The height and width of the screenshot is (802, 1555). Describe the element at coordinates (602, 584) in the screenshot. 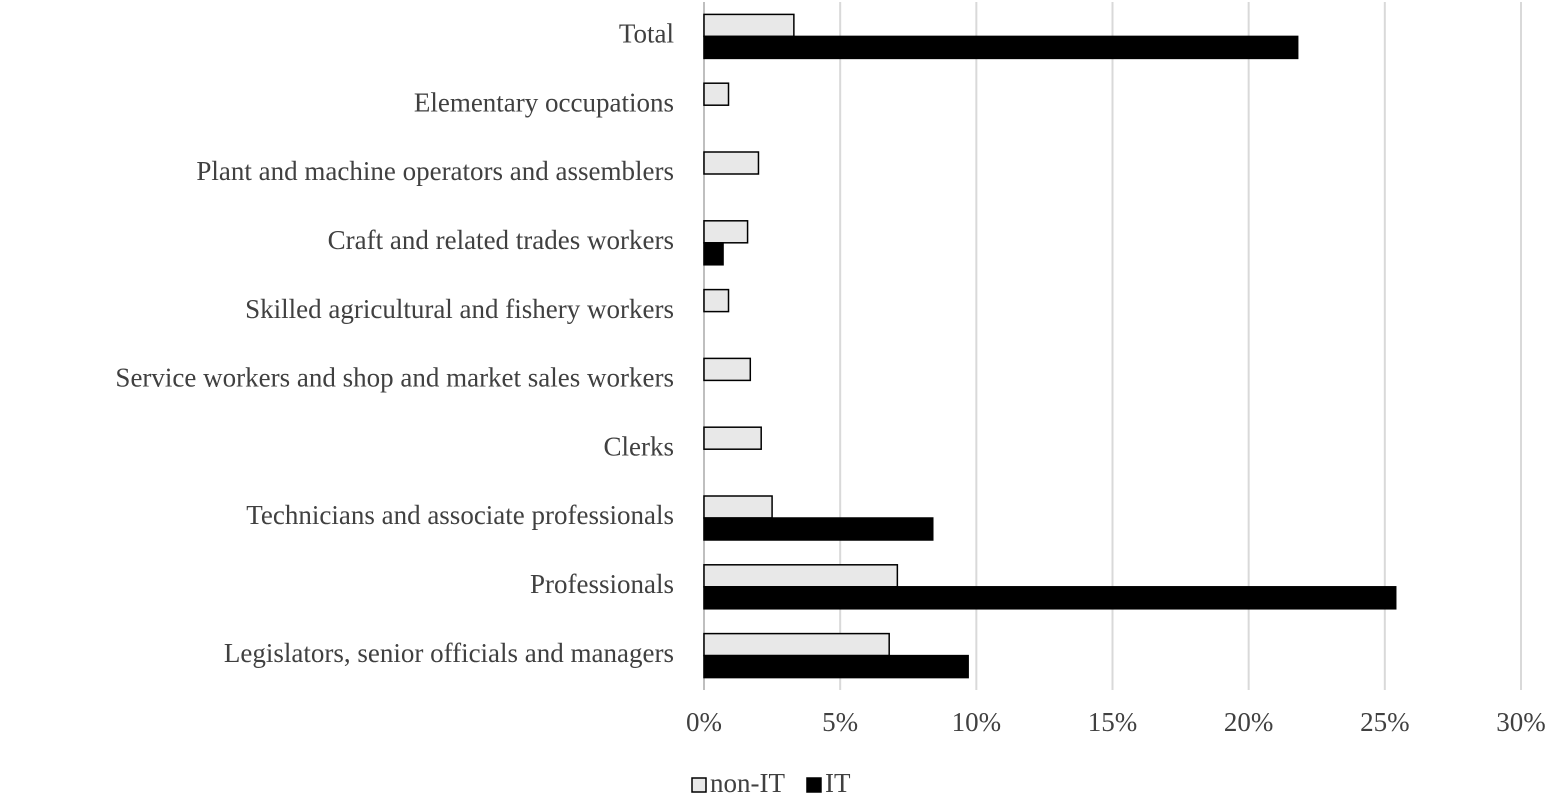

I see `y-tick-label: Professionals` at that location.